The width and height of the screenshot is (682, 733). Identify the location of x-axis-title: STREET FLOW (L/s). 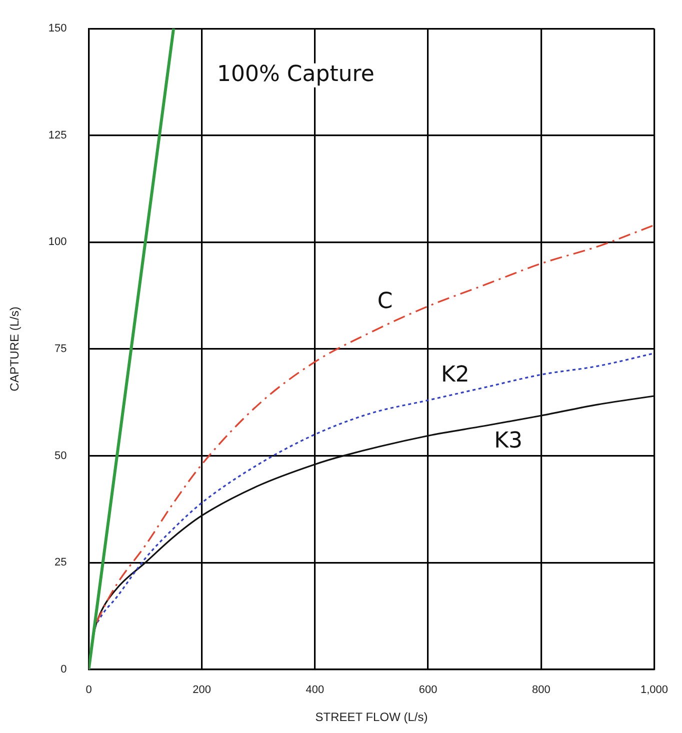
(371, 717).